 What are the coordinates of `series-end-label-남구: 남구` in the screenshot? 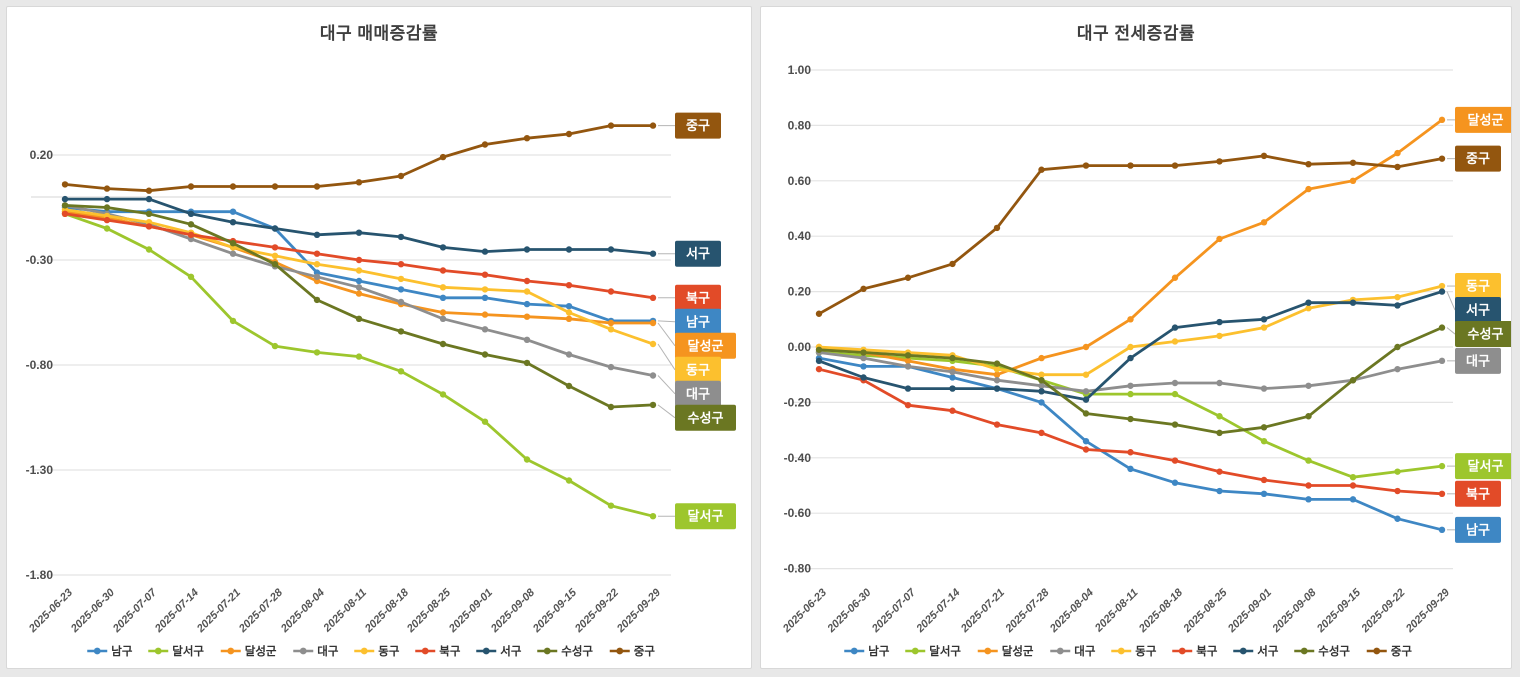 It's located at (689, 321).